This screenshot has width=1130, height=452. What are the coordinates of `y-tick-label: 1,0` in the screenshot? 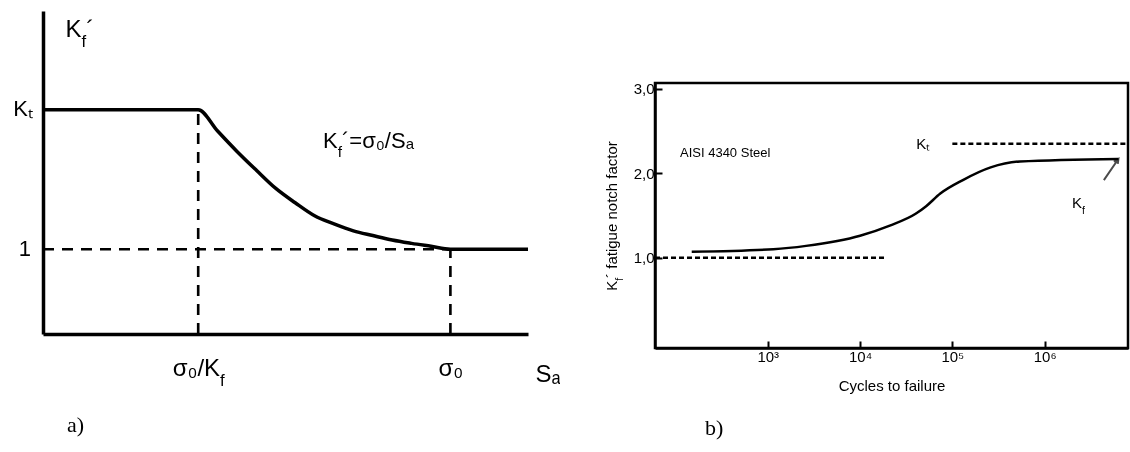 It's located at (644, 258).